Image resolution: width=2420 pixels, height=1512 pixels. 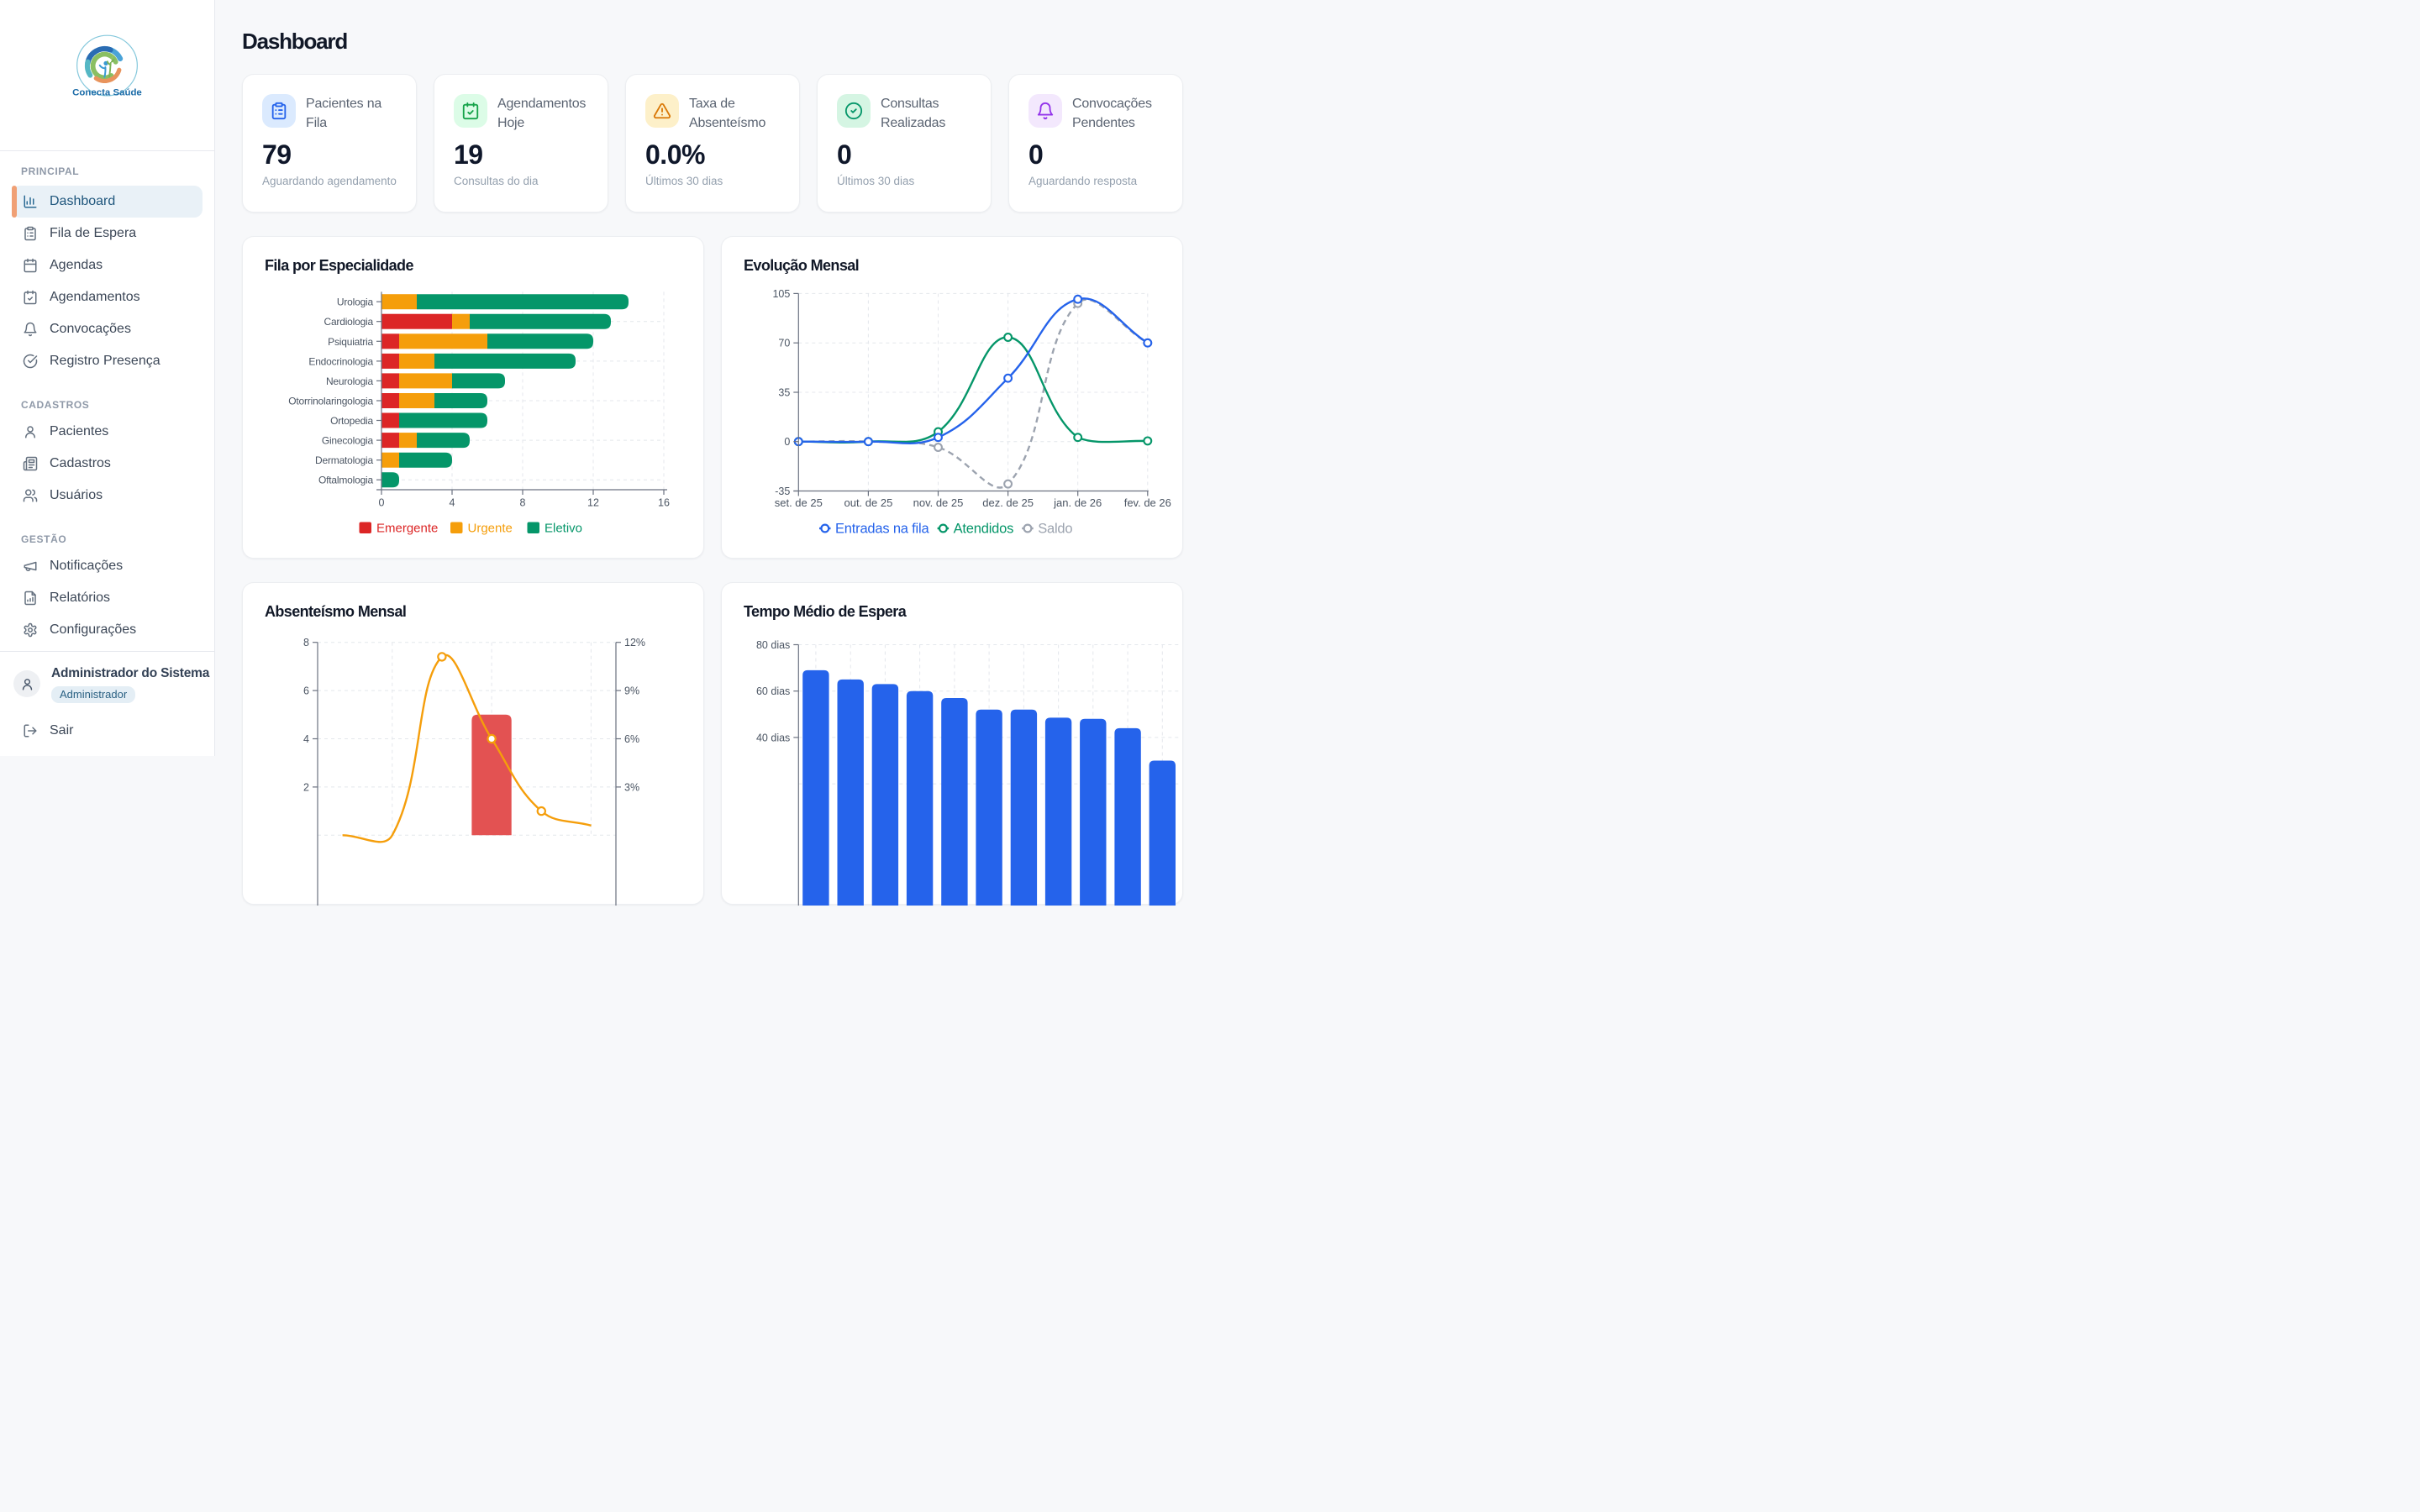 I want to click on svg-text: set. de 25, so click(x=799, y=502).